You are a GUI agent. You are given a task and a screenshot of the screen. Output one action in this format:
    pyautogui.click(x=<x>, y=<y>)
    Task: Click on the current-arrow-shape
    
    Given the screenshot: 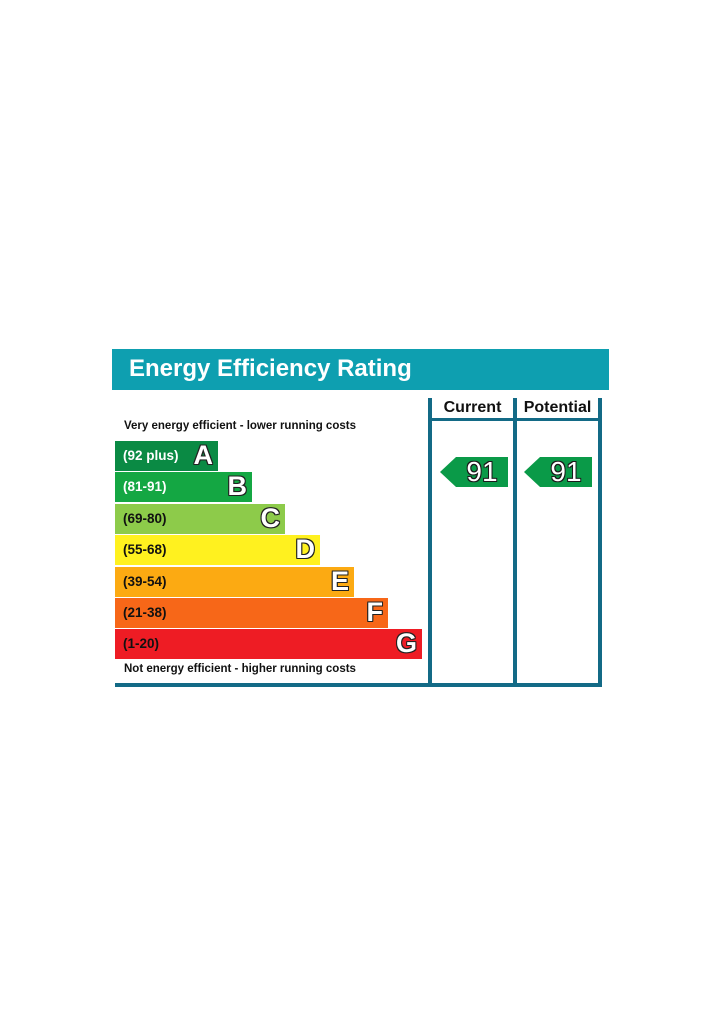 What is the action you would take?
    pyautogui.click(x=474, y=472)
    